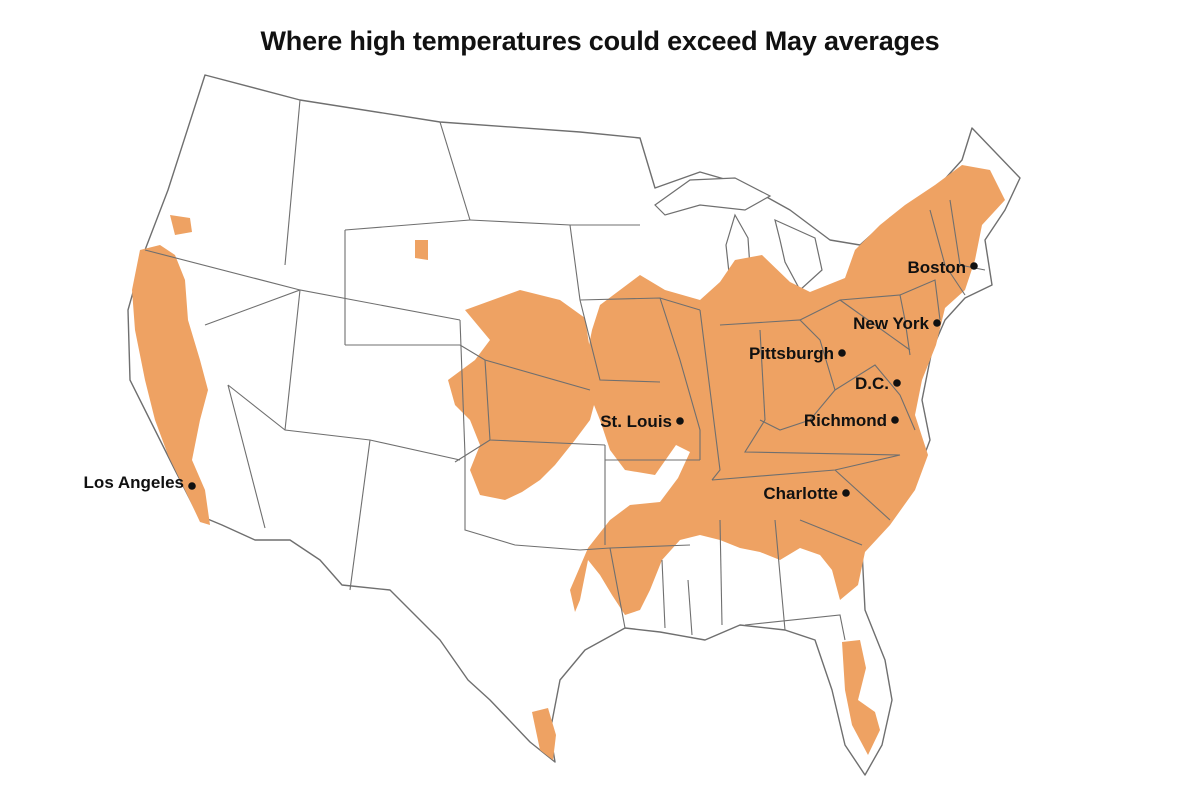  Describe the element at coordinates (861, 697) in the screenshot. I see `region-florida` at that location.